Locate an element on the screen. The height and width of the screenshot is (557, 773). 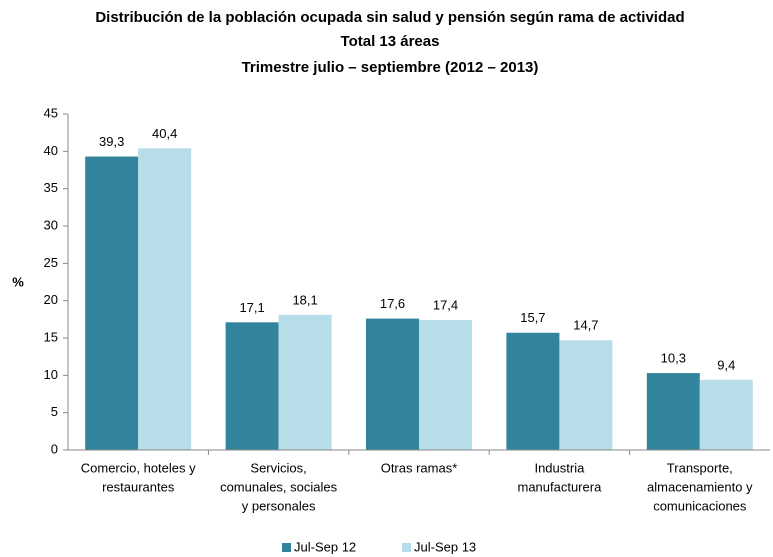
x-tick-label: Comercio, hoteles y is located at coordinates (138, 467).